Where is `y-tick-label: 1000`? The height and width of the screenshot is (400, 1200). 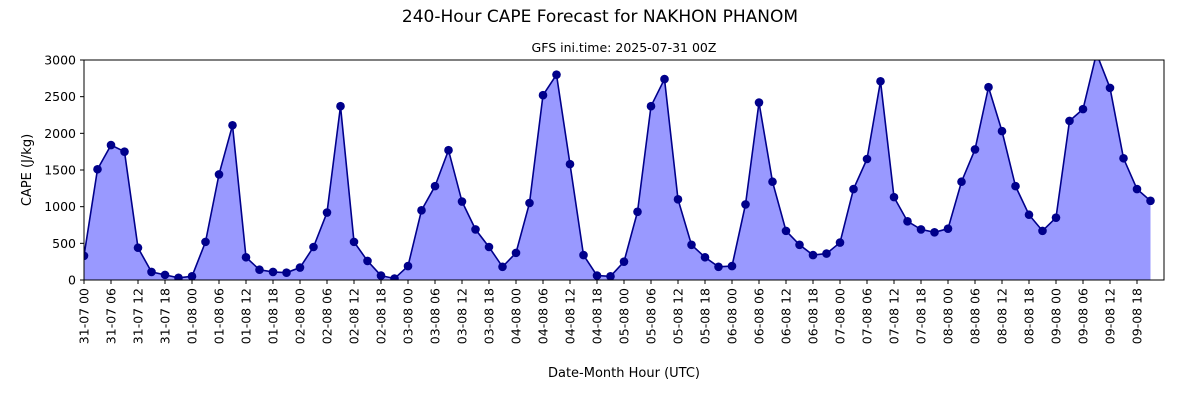
y-tick-label: 1000 is located at coordinates (60, 206).